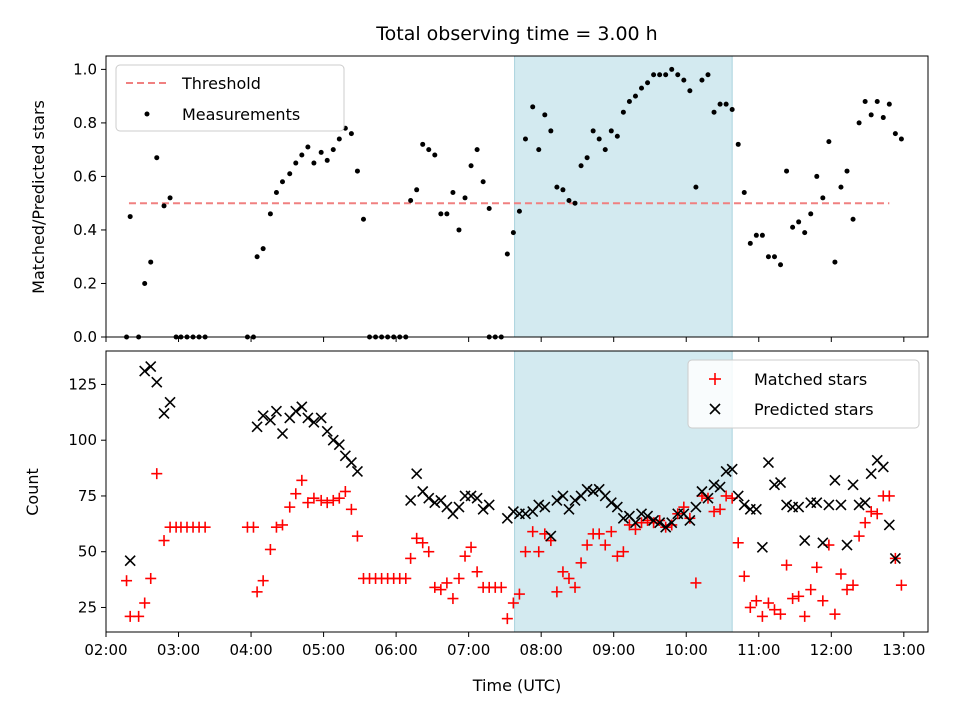  I want to click on y-tick-label: 0.0, so click(85, 337).